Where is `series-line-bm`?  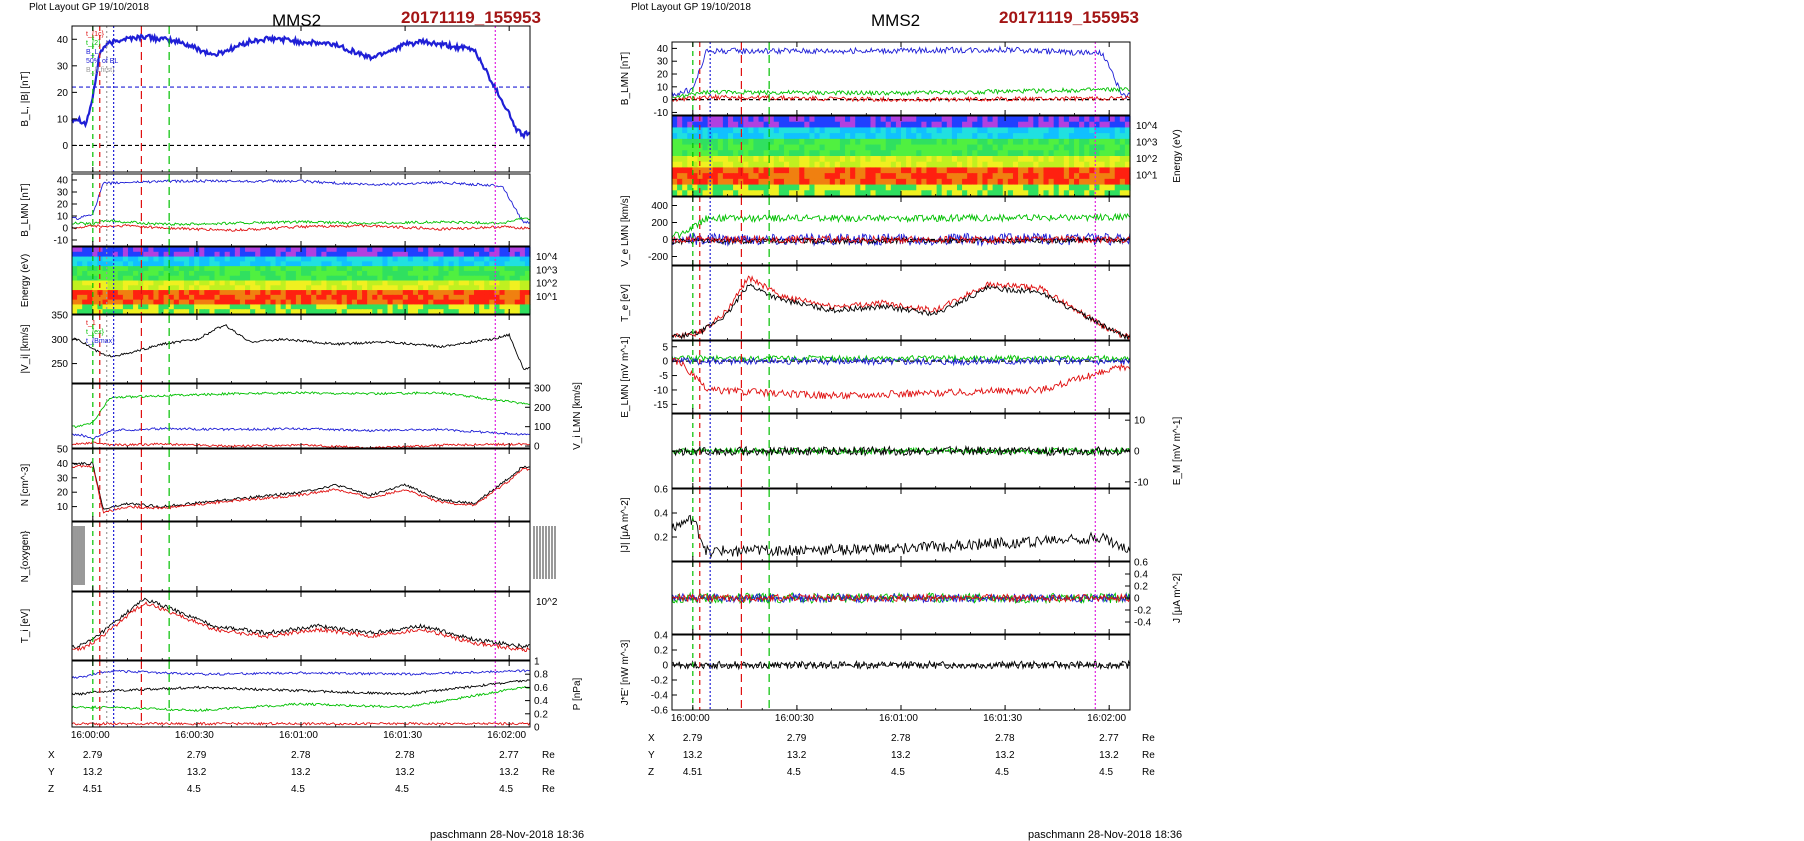 series-line-bm is located at coordinates (300, 221).